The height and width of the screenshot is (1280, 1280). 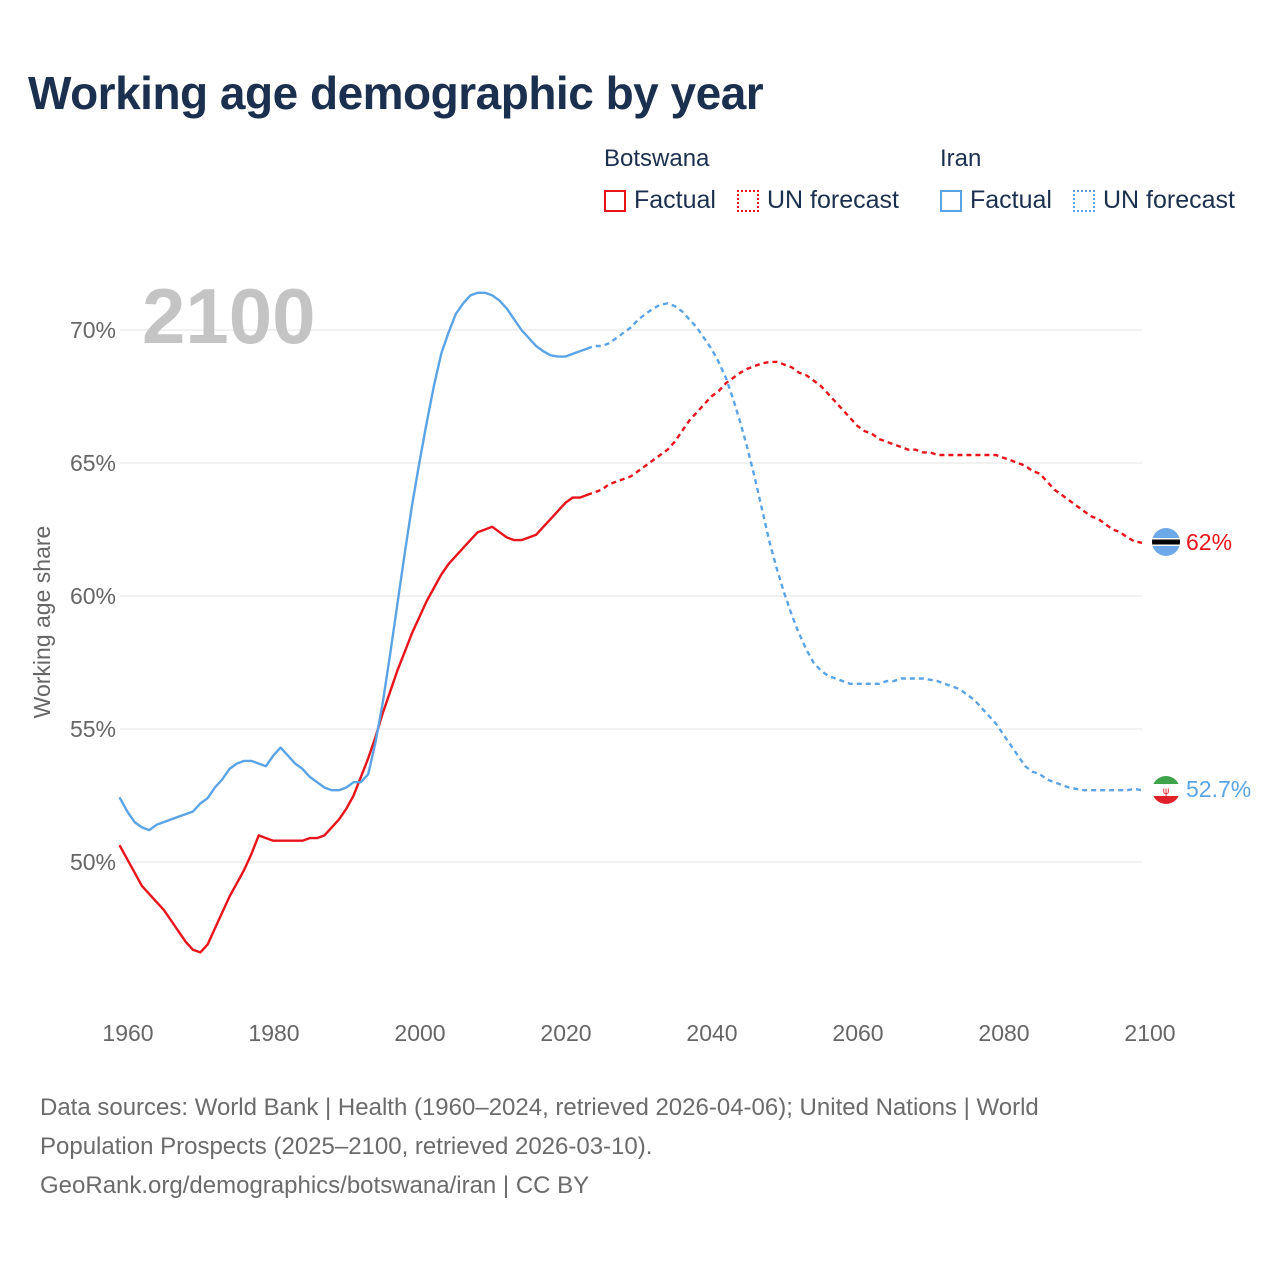 I want to click on y-axis-ticks: 50% 55% 60% 65% 70%, so click(x=93, y=596).